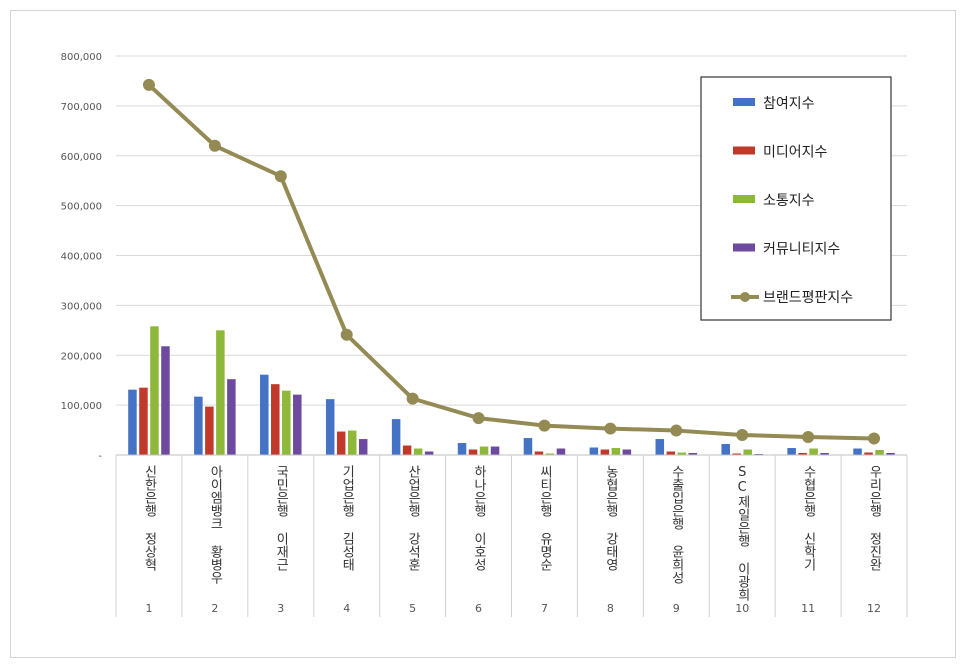  I want to click on category-number: 6, so click(478, 608).